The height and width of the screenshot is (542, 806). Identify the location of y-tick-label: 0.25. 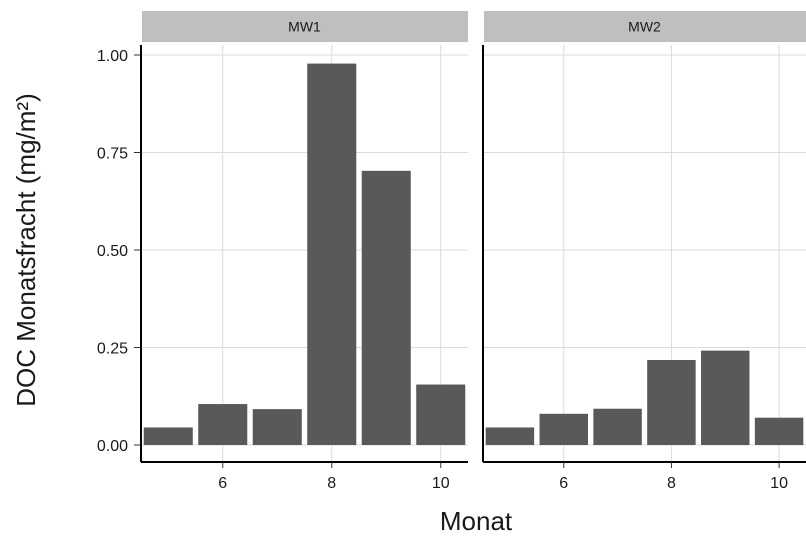
(112, 349).